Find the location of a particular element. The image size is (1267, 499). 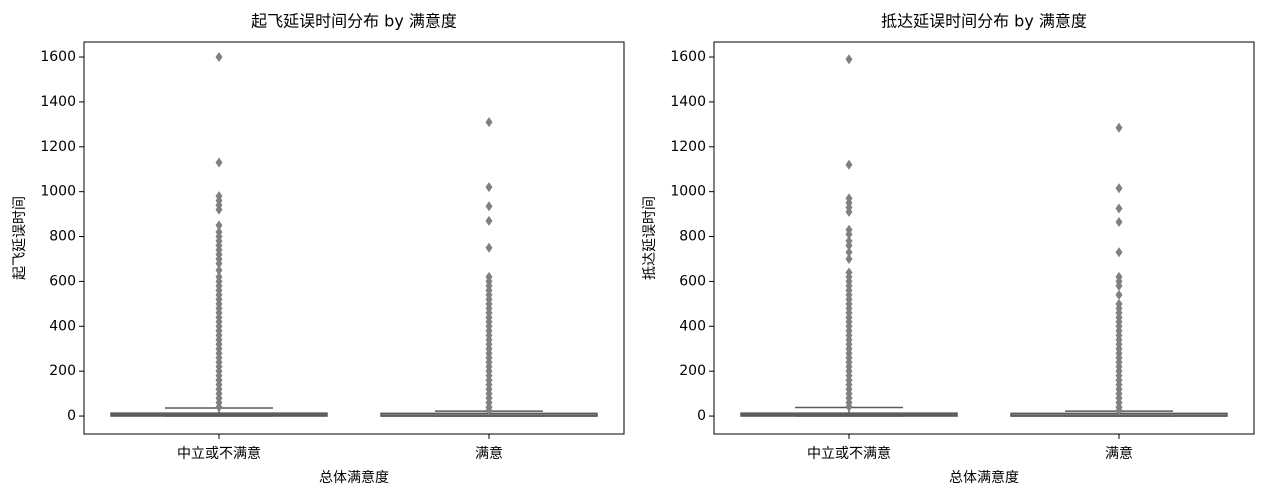

y-axis-label: 起飞延误时间 is located at coordinates (20, 238).